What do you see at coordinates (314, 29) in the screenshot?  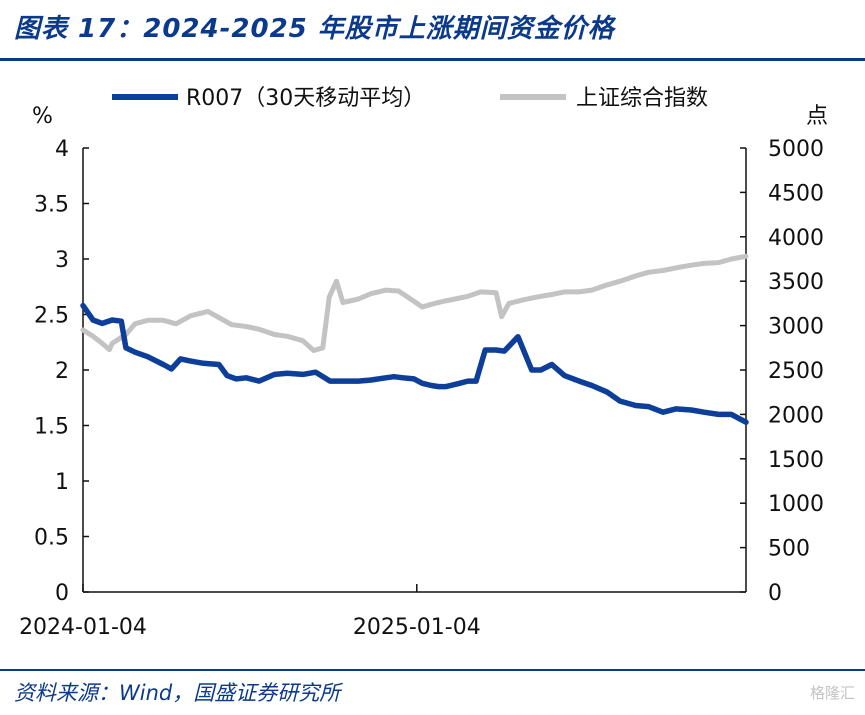 I see `chart-title: 图表 17：2024-2025 年股市上涨期间资金价格` at bounding box center [314, 29].